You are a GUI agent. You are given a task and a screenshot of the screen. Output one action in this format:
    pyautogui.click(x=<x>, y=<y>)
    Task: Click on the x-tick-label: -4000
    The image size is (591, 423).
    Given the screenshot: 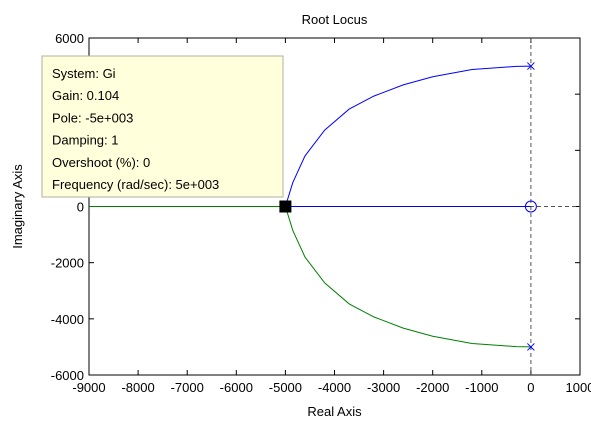 What is the action you would take?
    pyautogui.click(x=334, y=387)
    